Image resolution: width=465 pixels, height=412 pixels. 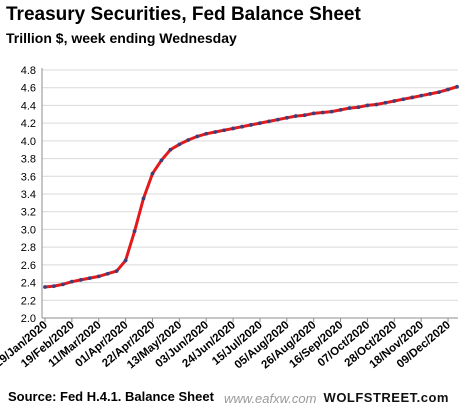 I want to click on chart-title: Treasury Securities, Fed Balance Sheet, so click(x=183, y=14).